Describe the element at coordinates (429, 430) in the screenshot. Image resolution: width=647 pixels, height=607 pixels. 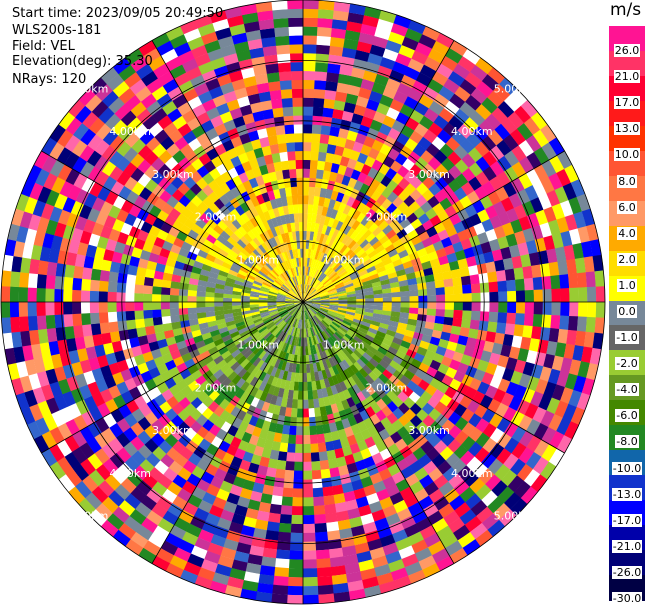
I see `ring-label: 3.00km` at that location.